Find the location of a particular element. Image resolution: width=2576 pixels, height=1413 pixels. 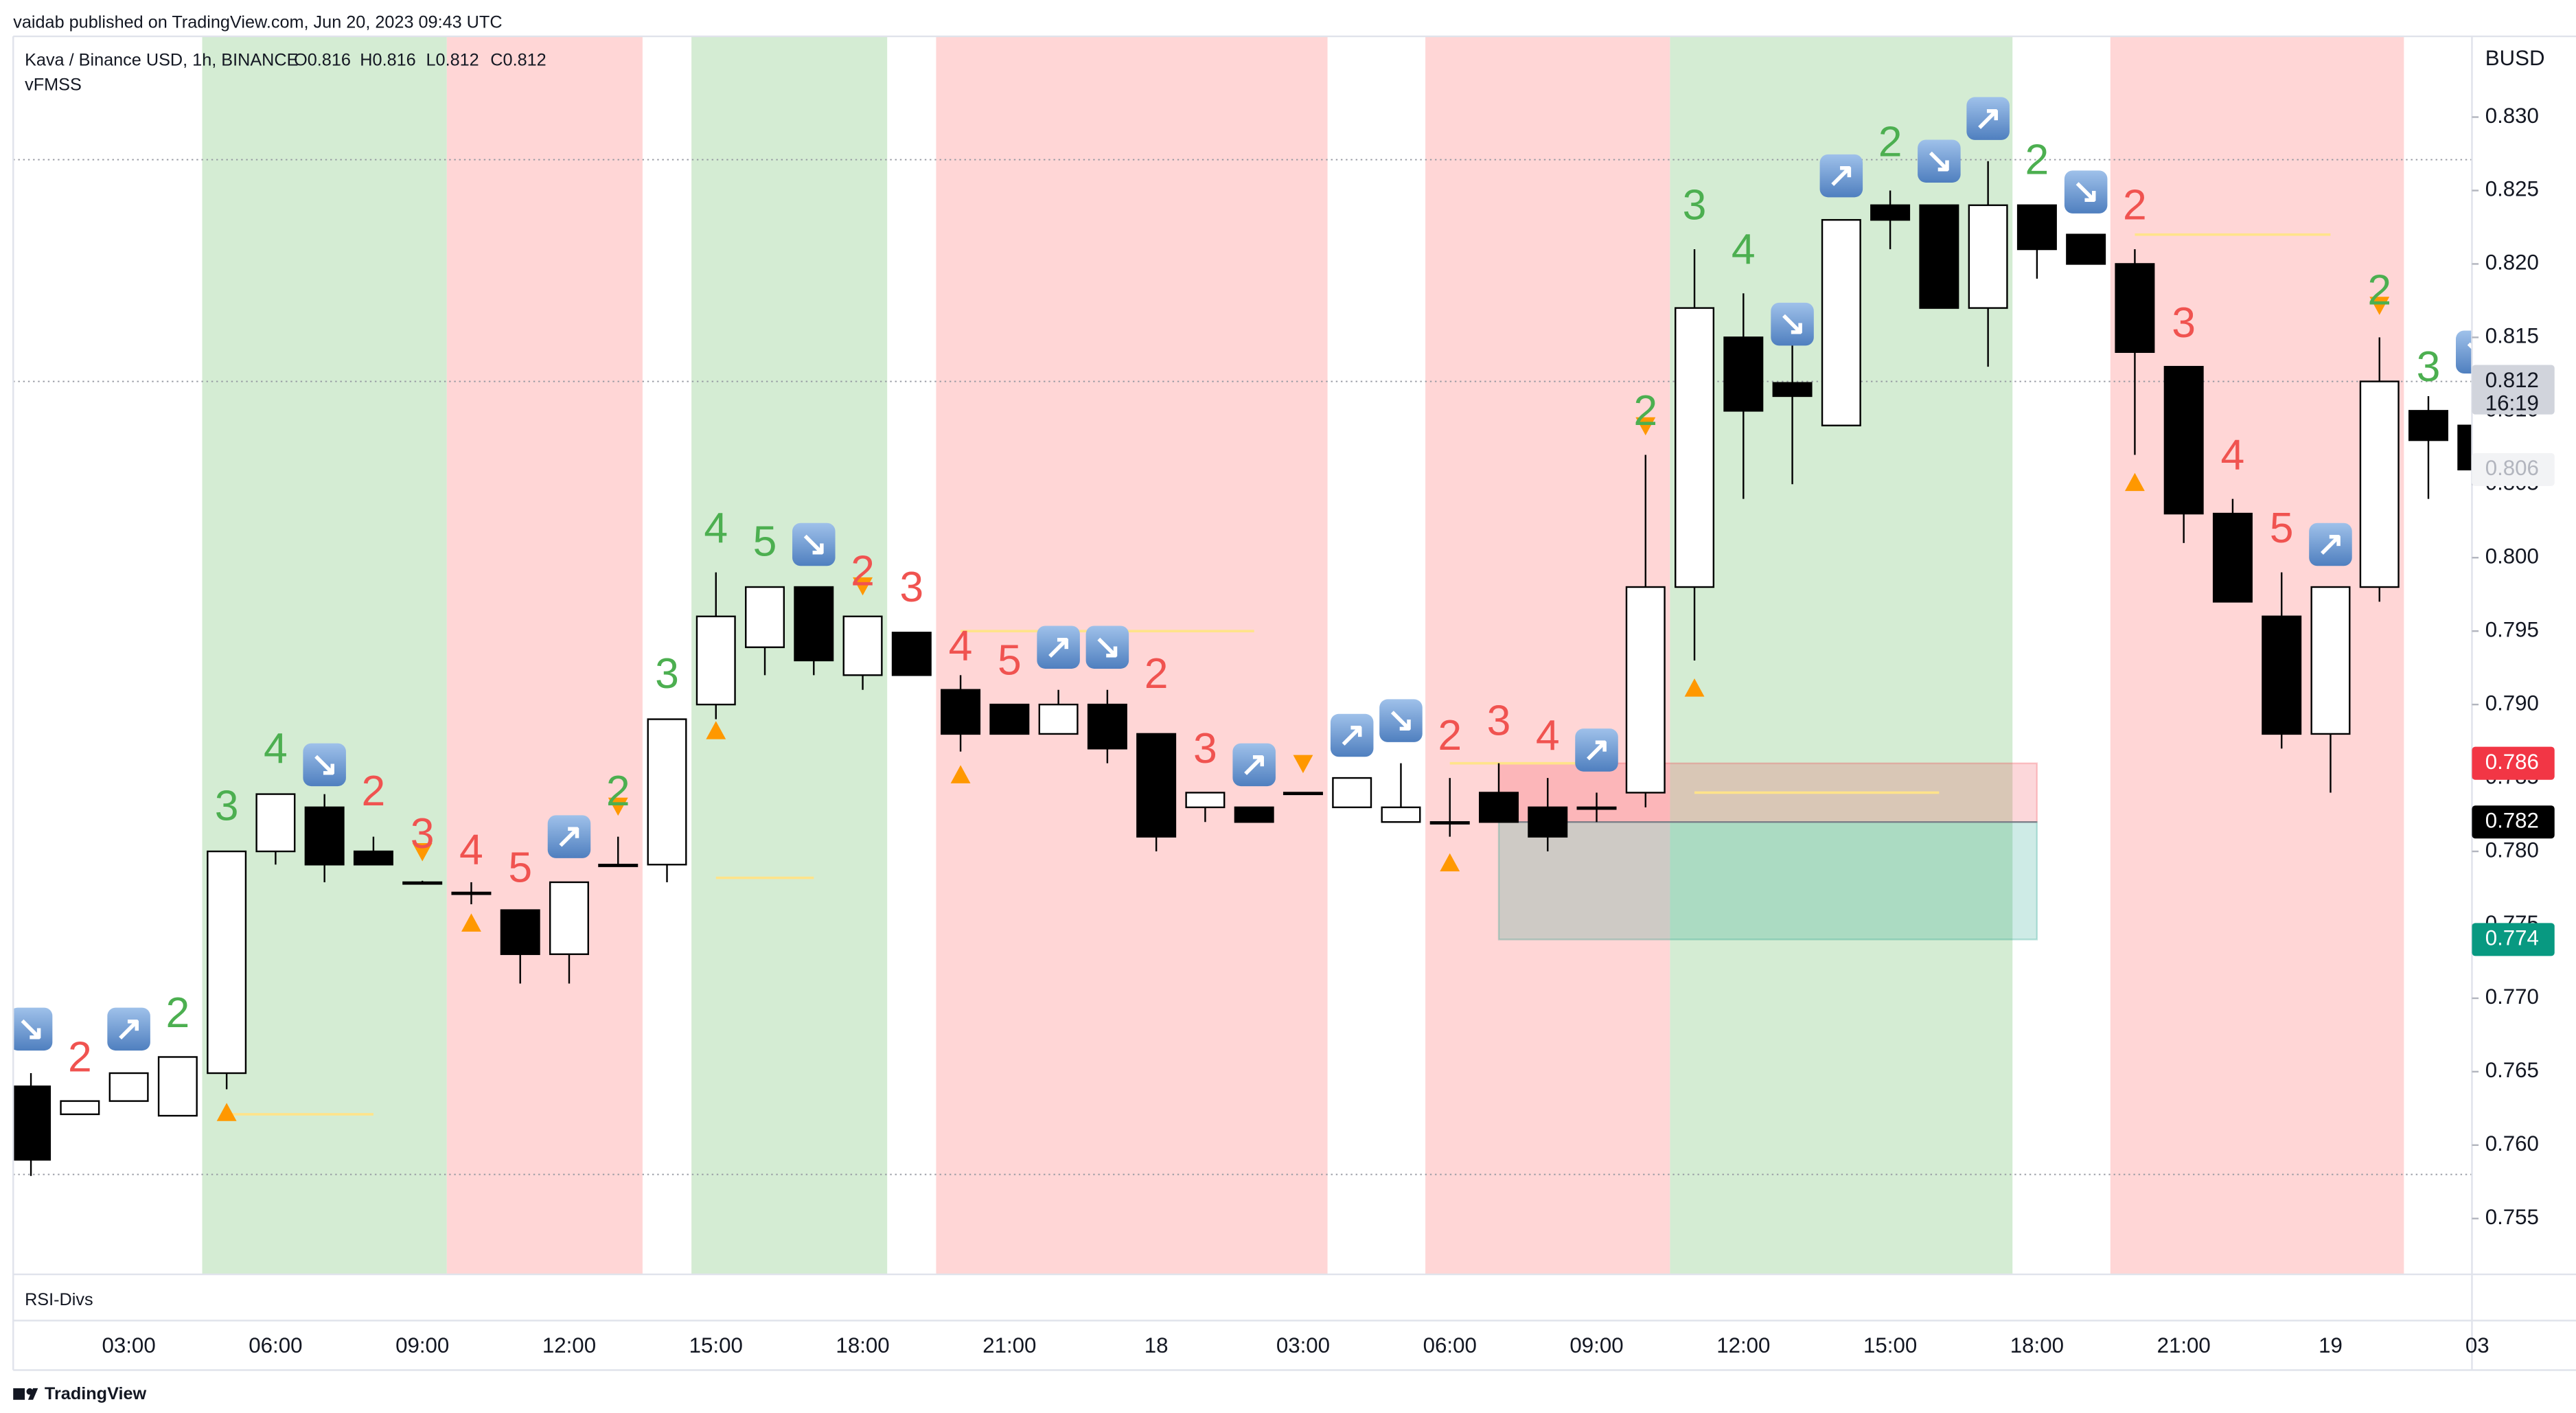

symbol-info: Kava / Binance USD, 1h, BINANCE is located at coordinates (161, 60).